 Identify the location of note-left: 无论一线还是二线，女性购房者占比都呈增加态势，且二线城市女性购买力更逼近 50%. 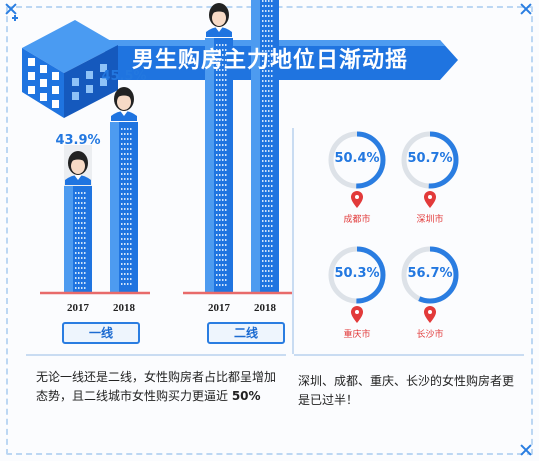
(160, 387).